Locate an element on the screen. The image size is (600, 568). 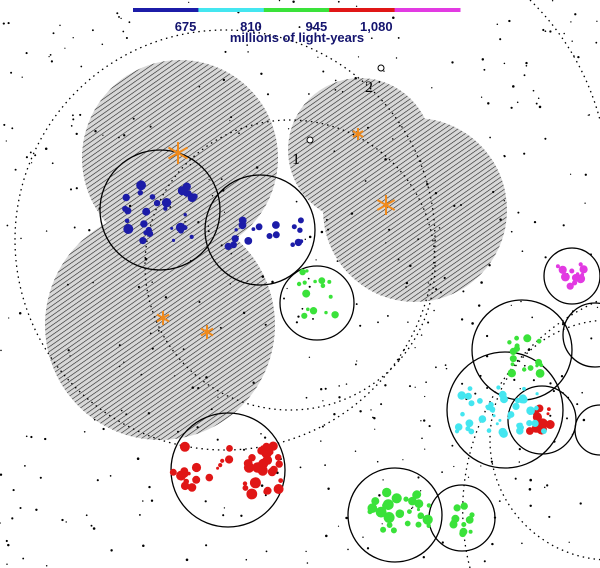
colorbar-segment is located at coordinates (296, 10).